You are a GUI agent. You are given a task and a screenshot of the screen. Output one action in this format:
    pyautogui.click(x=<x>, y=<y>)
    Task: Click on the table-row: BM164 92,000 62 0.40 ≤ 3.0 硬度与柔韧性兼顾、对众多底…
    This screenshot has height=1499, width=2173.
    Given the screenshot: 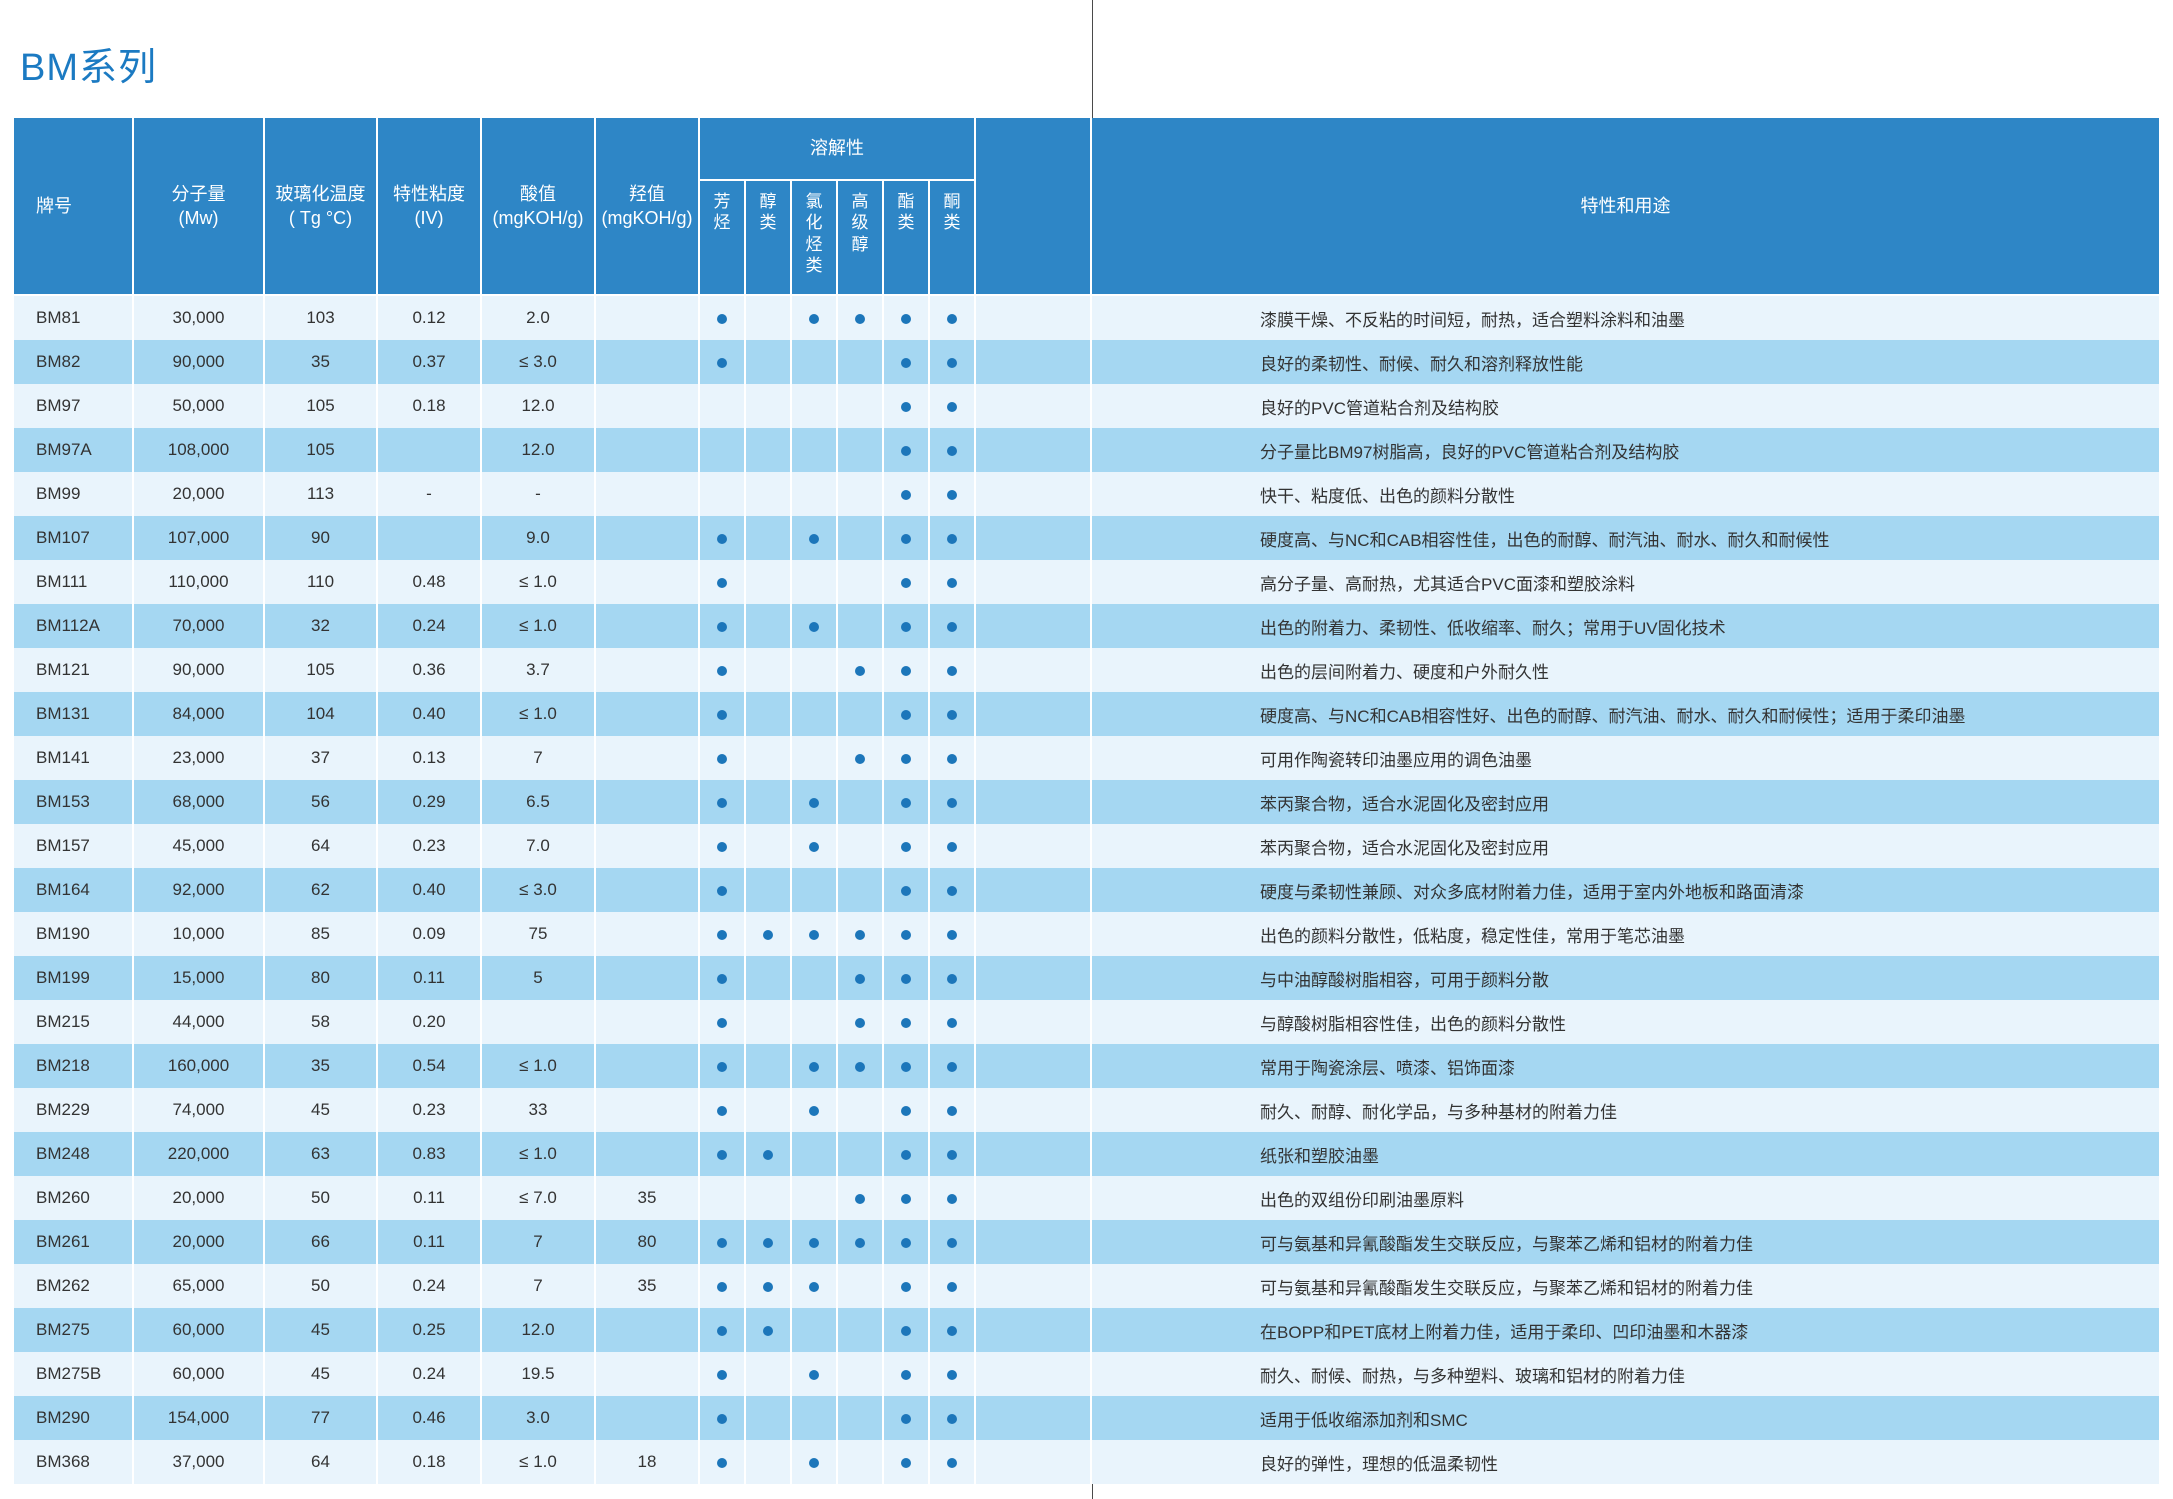 What is the action you would take?
    pyautogui.click(x=1087, y=890)
    